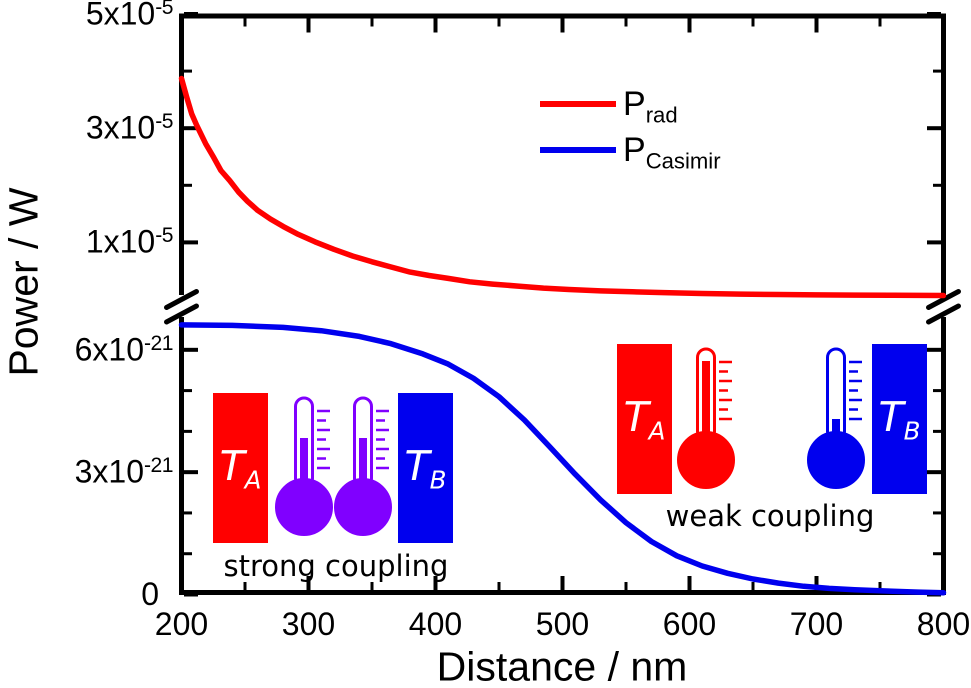 Image resolution: width=971 pixels, height=688 pixels. Describe the element at coordinates (816, 624) in the screenshot. I see `x-tick-label: 700` at that location.